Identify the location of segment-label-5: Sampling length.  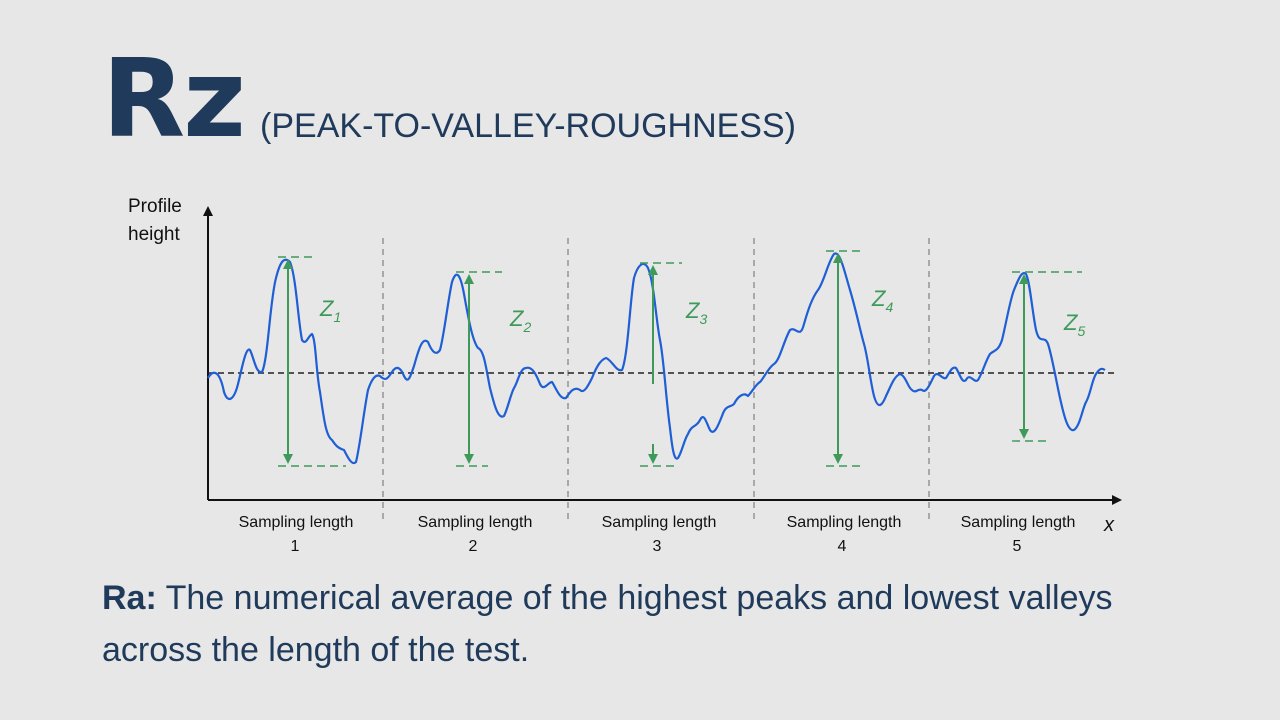
(1018, 522).